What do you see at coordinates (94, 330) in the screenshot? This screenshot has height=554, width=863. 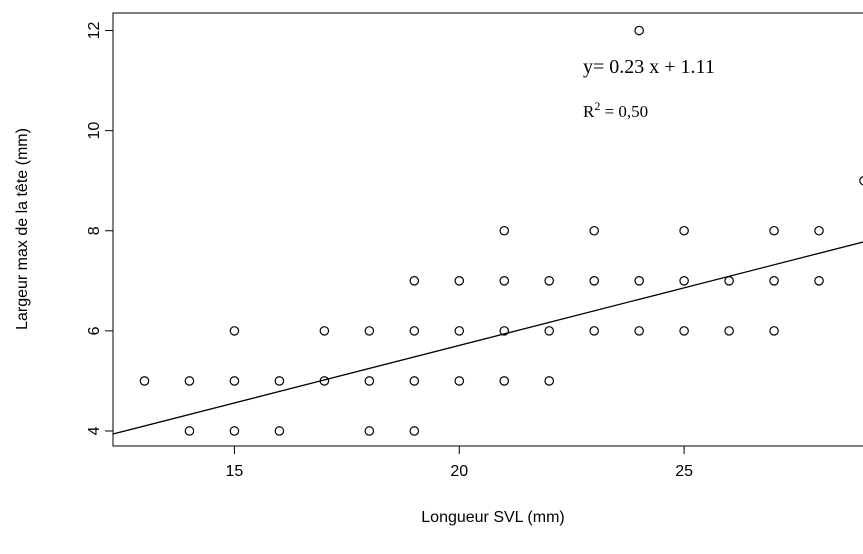 I see `y-tick-label: 6` at bounding box center [94, 330].